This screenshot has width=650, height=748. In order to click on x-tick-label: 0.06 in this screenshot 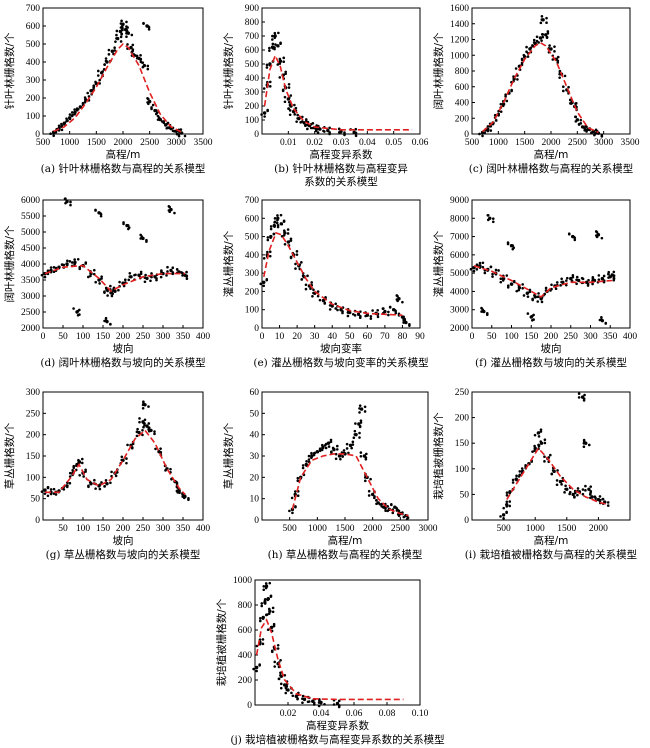, I will do `click(354, 714)`.